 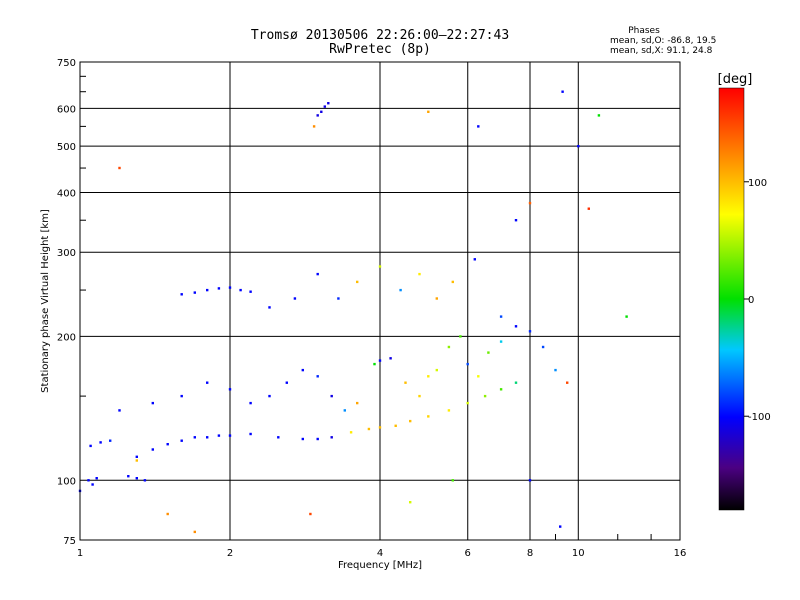 What do you see at coordinates (530, 553) in the screenshot?
I see `x-tick-label: 8` at bounding box center [530, 553].